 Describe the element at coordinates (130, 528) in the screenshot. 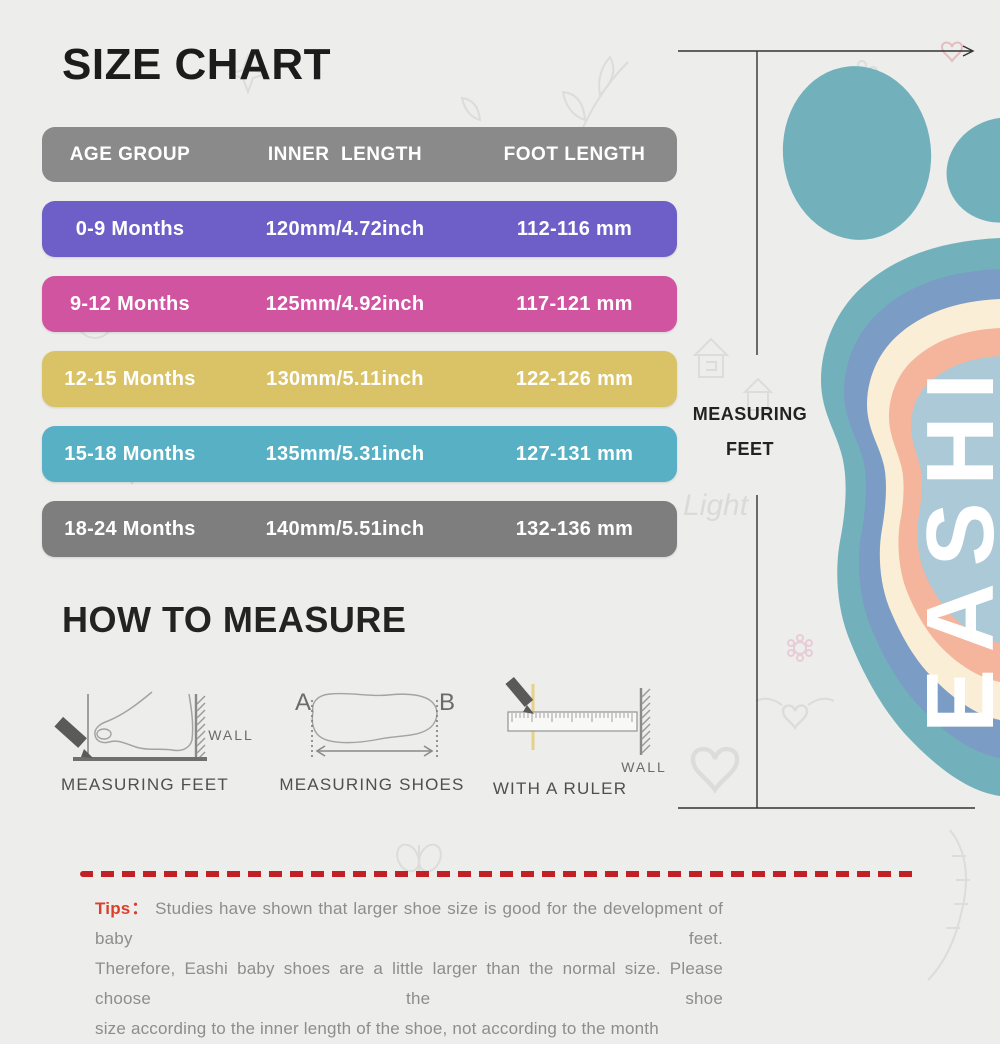

I see `age-cell: 18-24 Months` at that location.